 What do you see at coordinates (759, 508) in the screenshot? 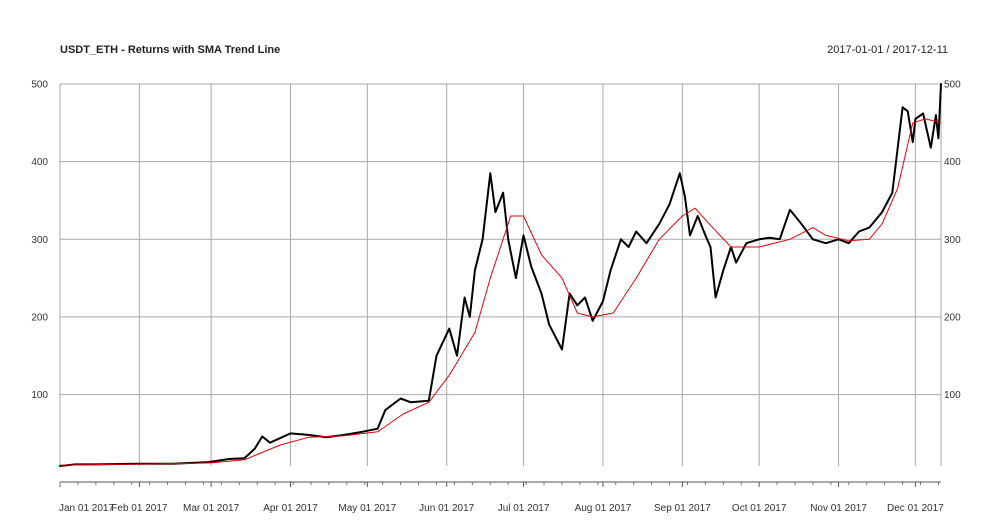
I see `x-tick-label: Oct 01 2017` at bounding box center [759, 508].